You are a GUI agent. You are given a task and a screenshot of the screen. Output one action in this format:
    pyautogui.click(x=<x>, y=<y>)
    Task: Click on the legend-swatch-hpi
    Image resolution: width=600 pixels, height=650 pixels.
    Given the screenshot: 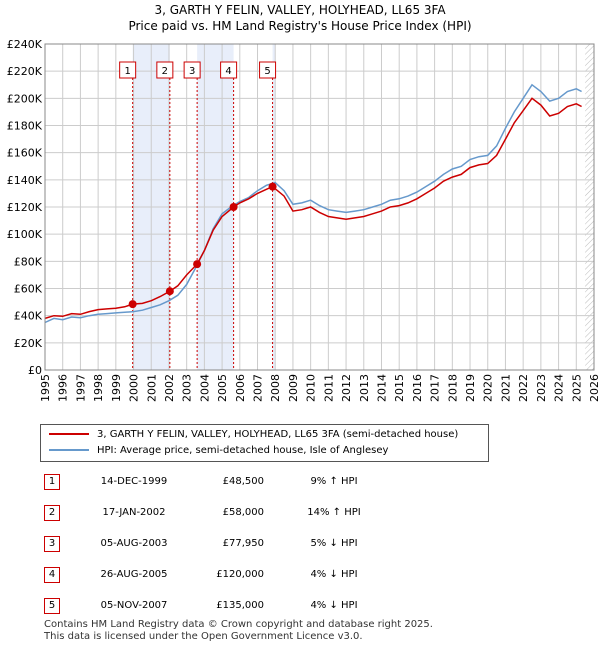 What is the action you would take?
    pyautogui.click(x=69, y=450)
    